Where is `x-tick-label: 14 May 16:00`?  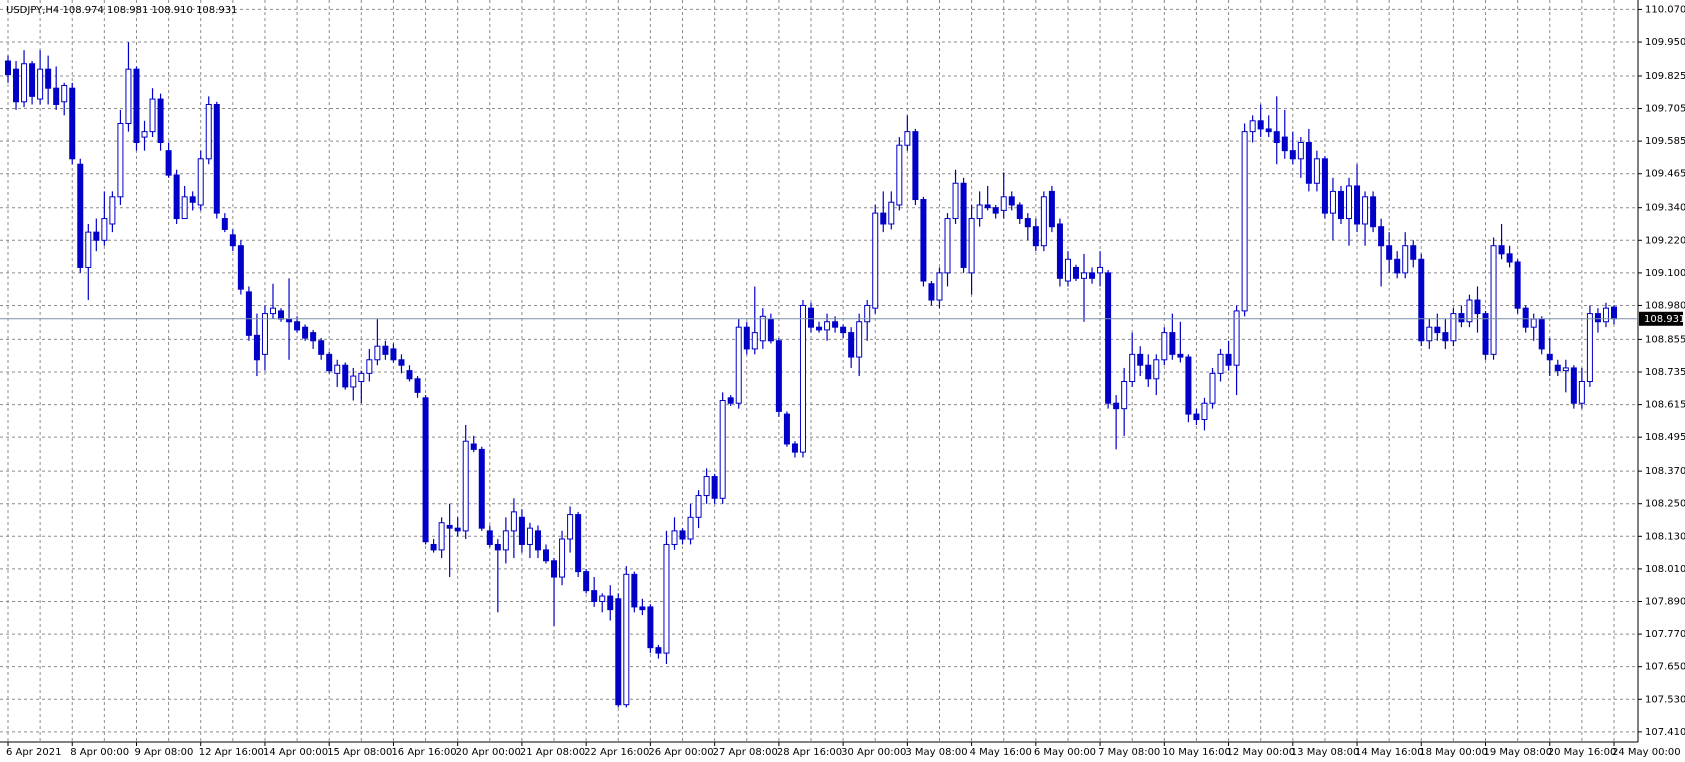
x-tick-label: 14 May 16:00 is located at coordinates (1389, 752).